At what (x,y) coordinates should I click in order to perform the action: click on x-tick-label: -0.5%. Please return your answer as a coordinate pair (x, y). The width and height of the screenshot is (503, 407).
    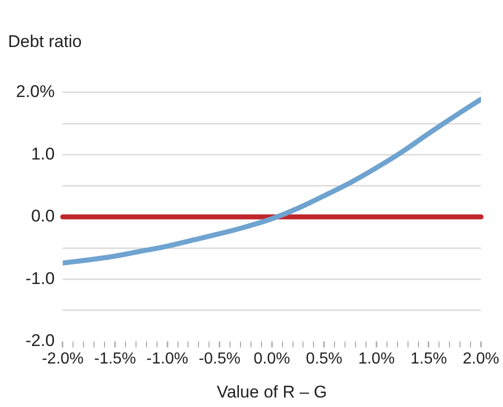
    Looking at the image, I should click on (219, 359).